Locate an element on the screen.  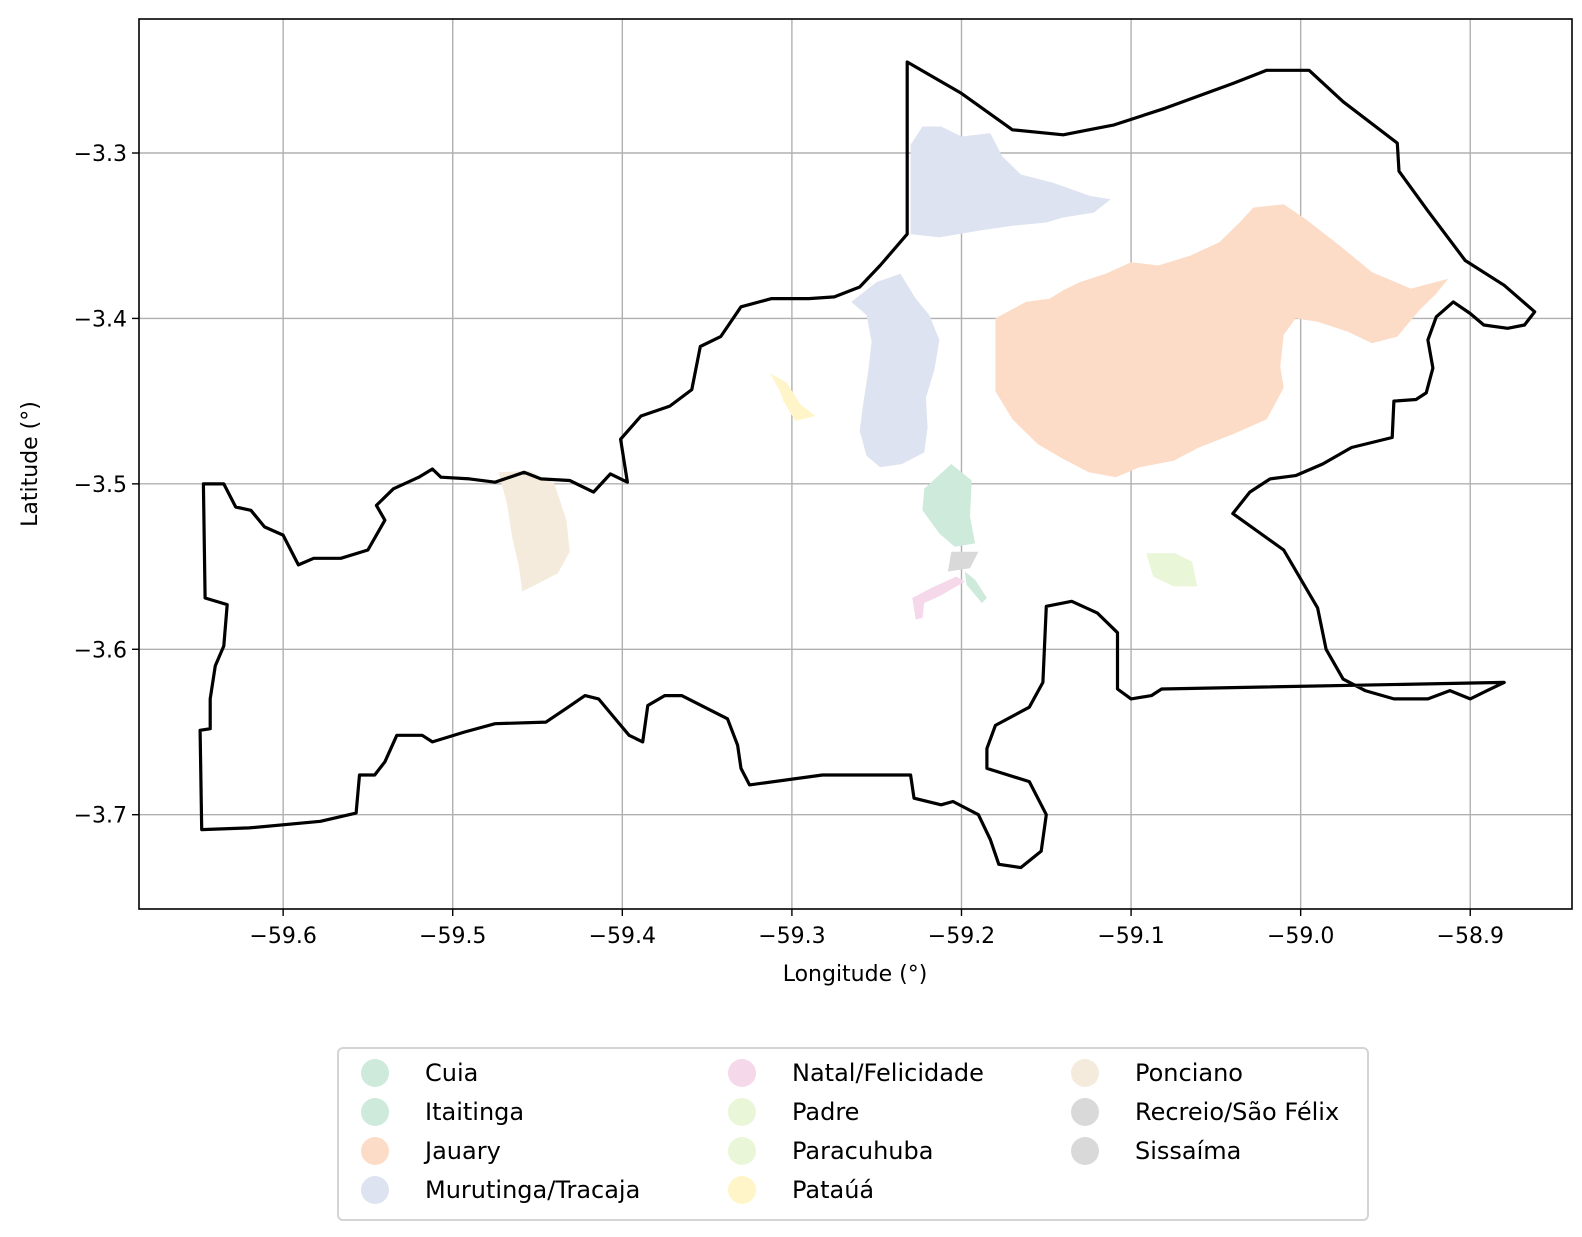
x-tick-label: −59.3 is located at coordinates (791, 936).